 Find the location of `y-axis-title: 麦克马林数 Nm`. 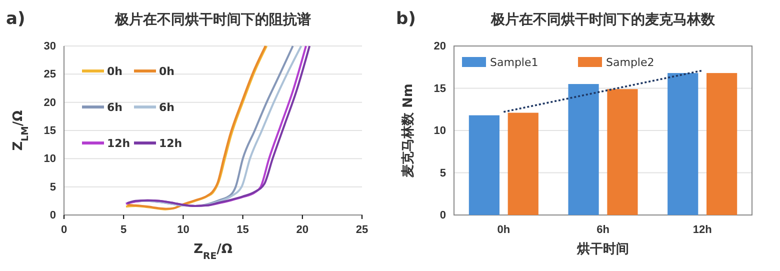

y-axis-title: 麦克马林数 Nm is located at coordinates (408, 131).